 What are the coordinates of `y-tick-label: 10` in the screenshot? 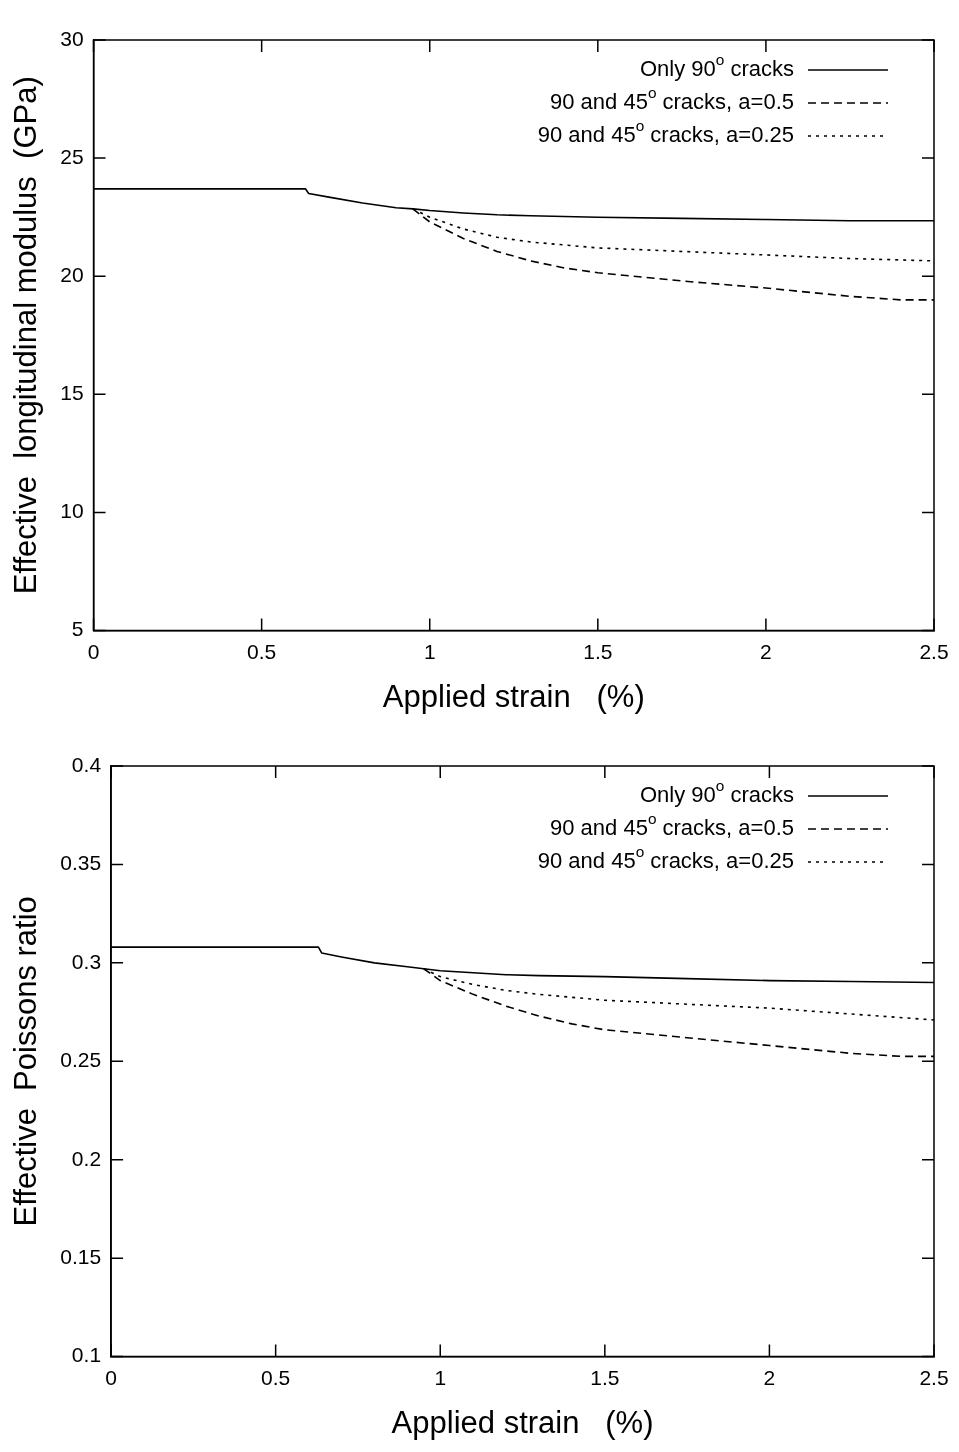 It's located at (72, 511).